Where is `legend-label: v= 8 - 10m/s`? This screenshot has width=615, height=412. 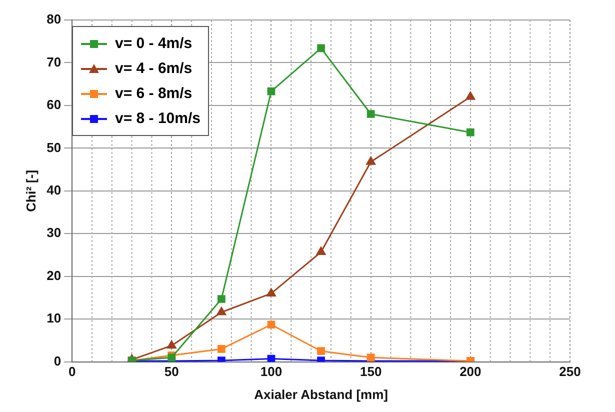
legend-label: v= 8 - 10m/s is located at coordinates (157, 119).